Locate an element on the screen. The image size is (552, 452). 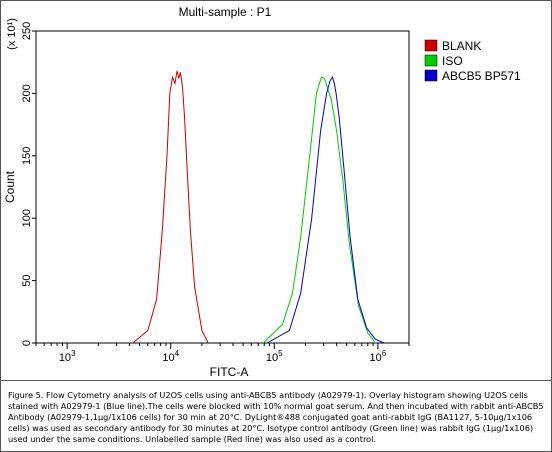
legend-label: ABCB5 BP571 is located at coordinates (481, 76).